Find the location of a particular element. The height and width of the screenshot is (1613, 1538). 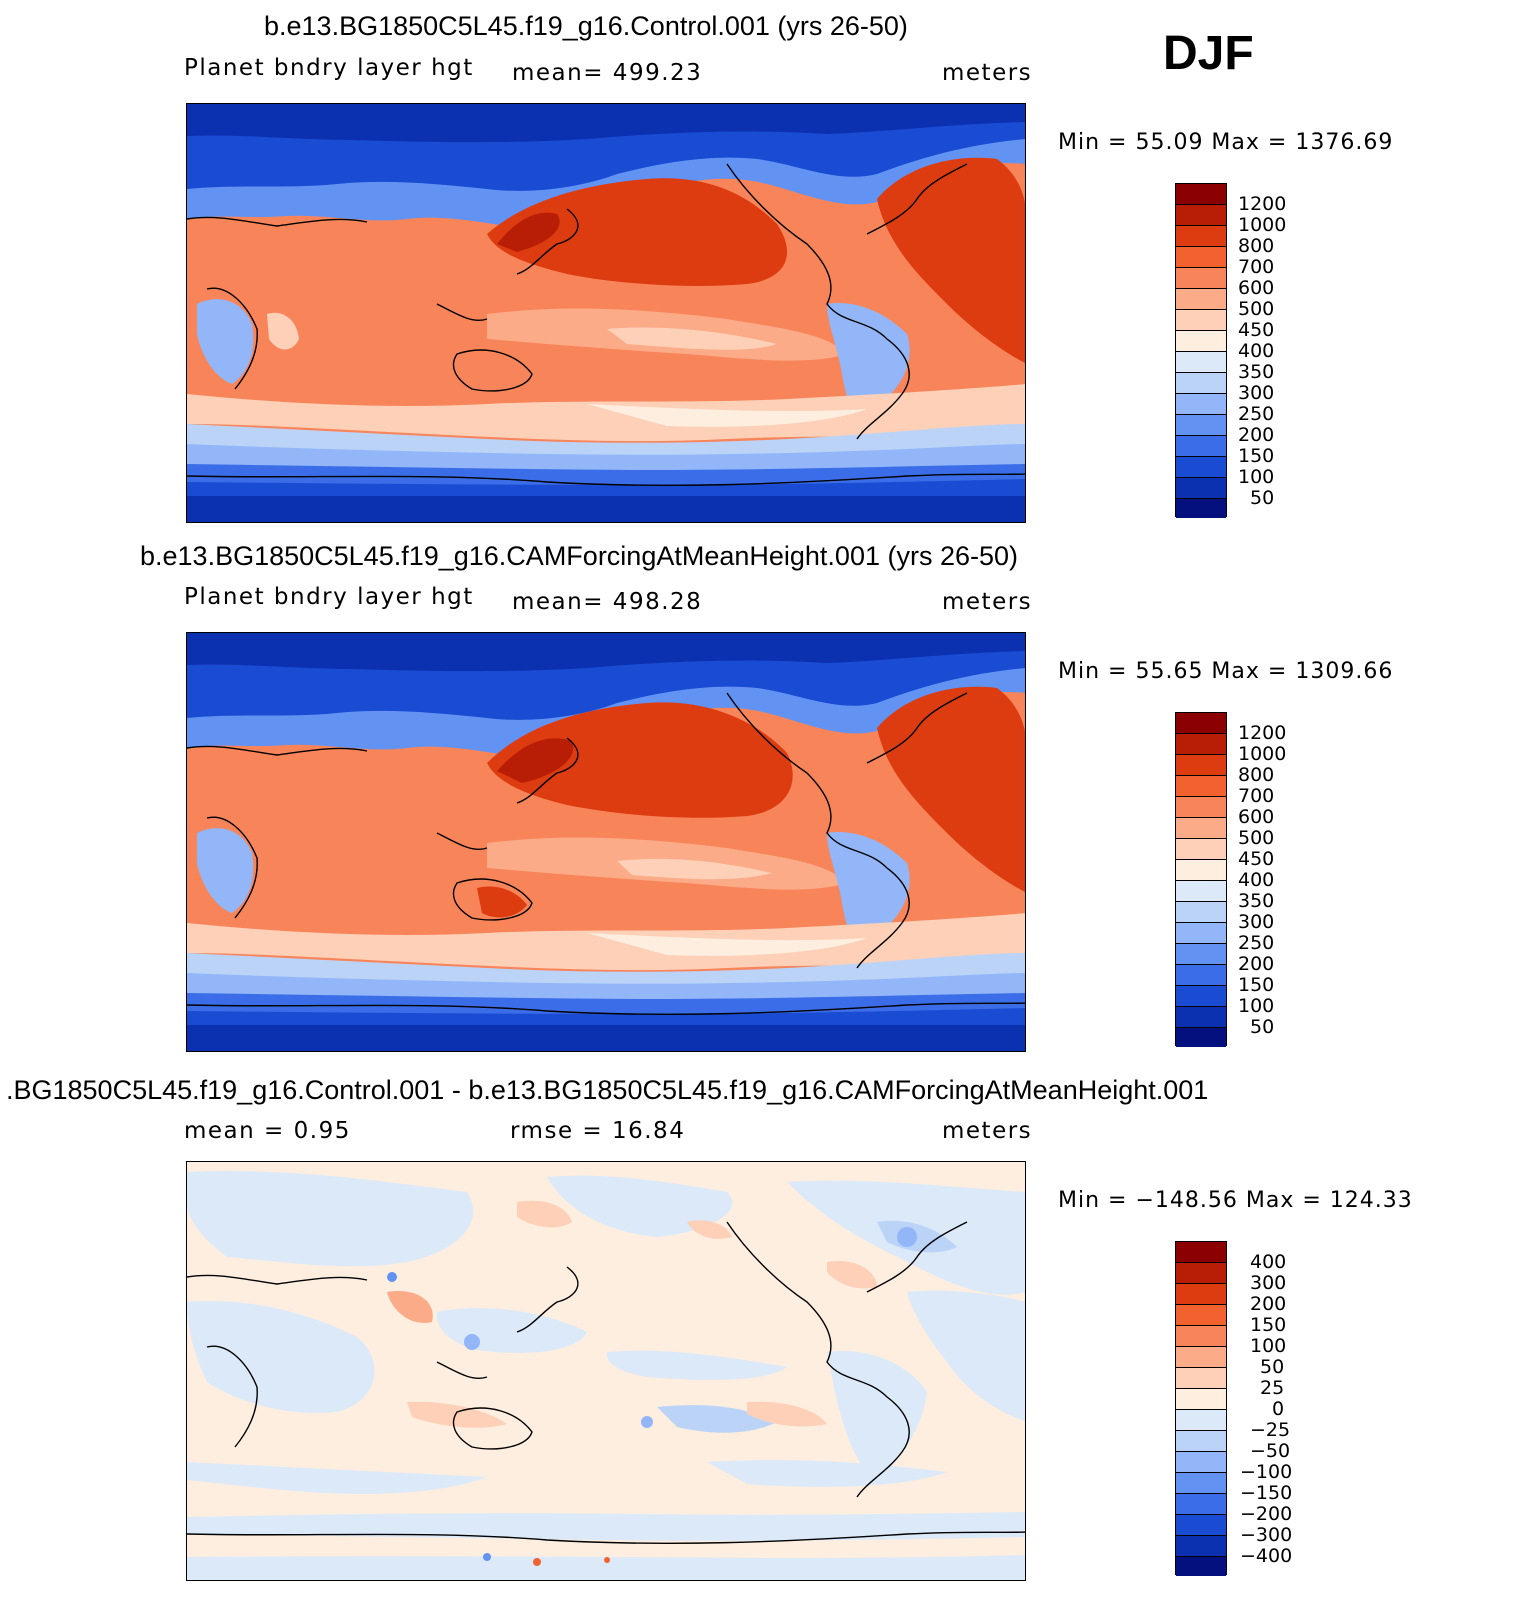

panel1-colorbar is located at coordinates (1201, 350).